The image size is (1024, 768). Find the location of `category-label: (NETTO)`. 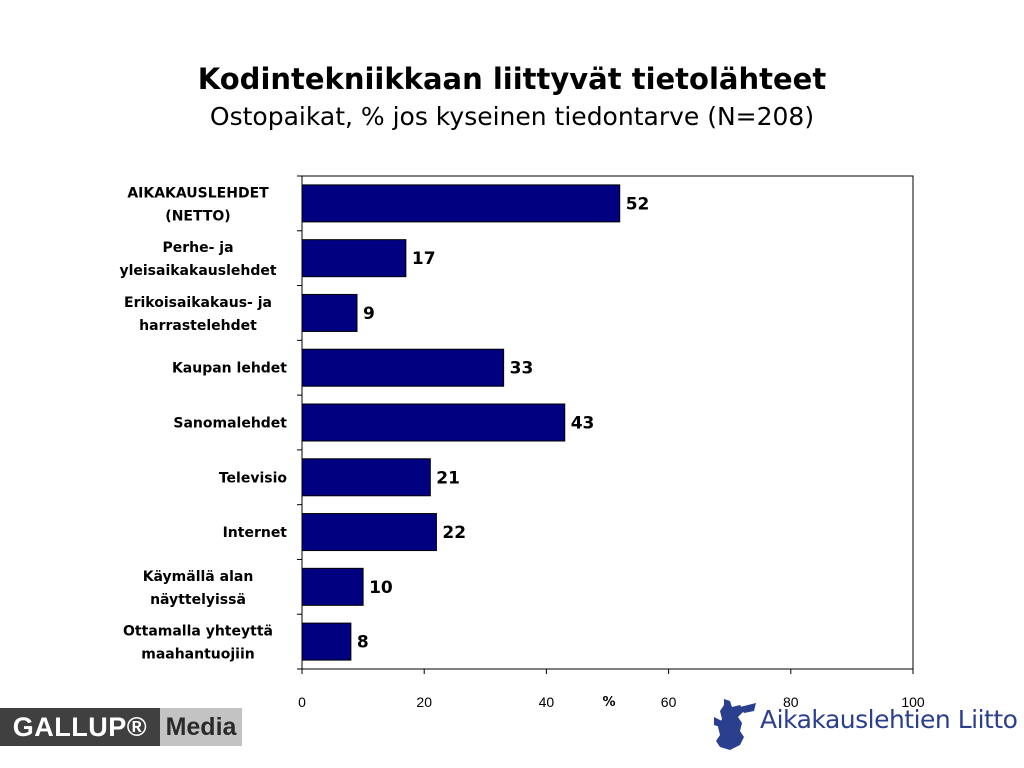

category-label: (NETTO) is located at coordinates (197, 216).